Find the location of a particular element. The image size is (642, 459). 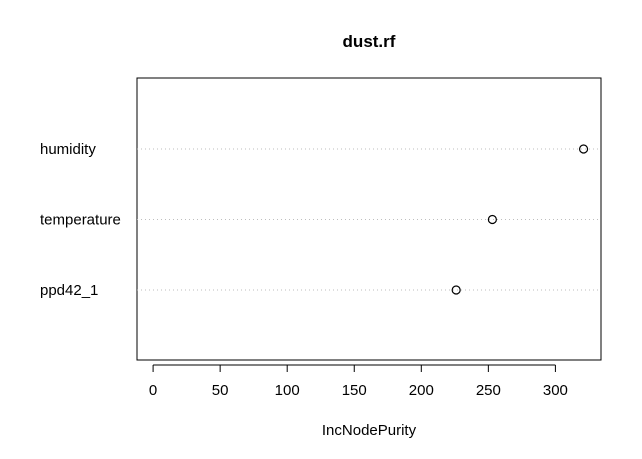

x-tick-label: 0 is located at coordinates (153, 390).